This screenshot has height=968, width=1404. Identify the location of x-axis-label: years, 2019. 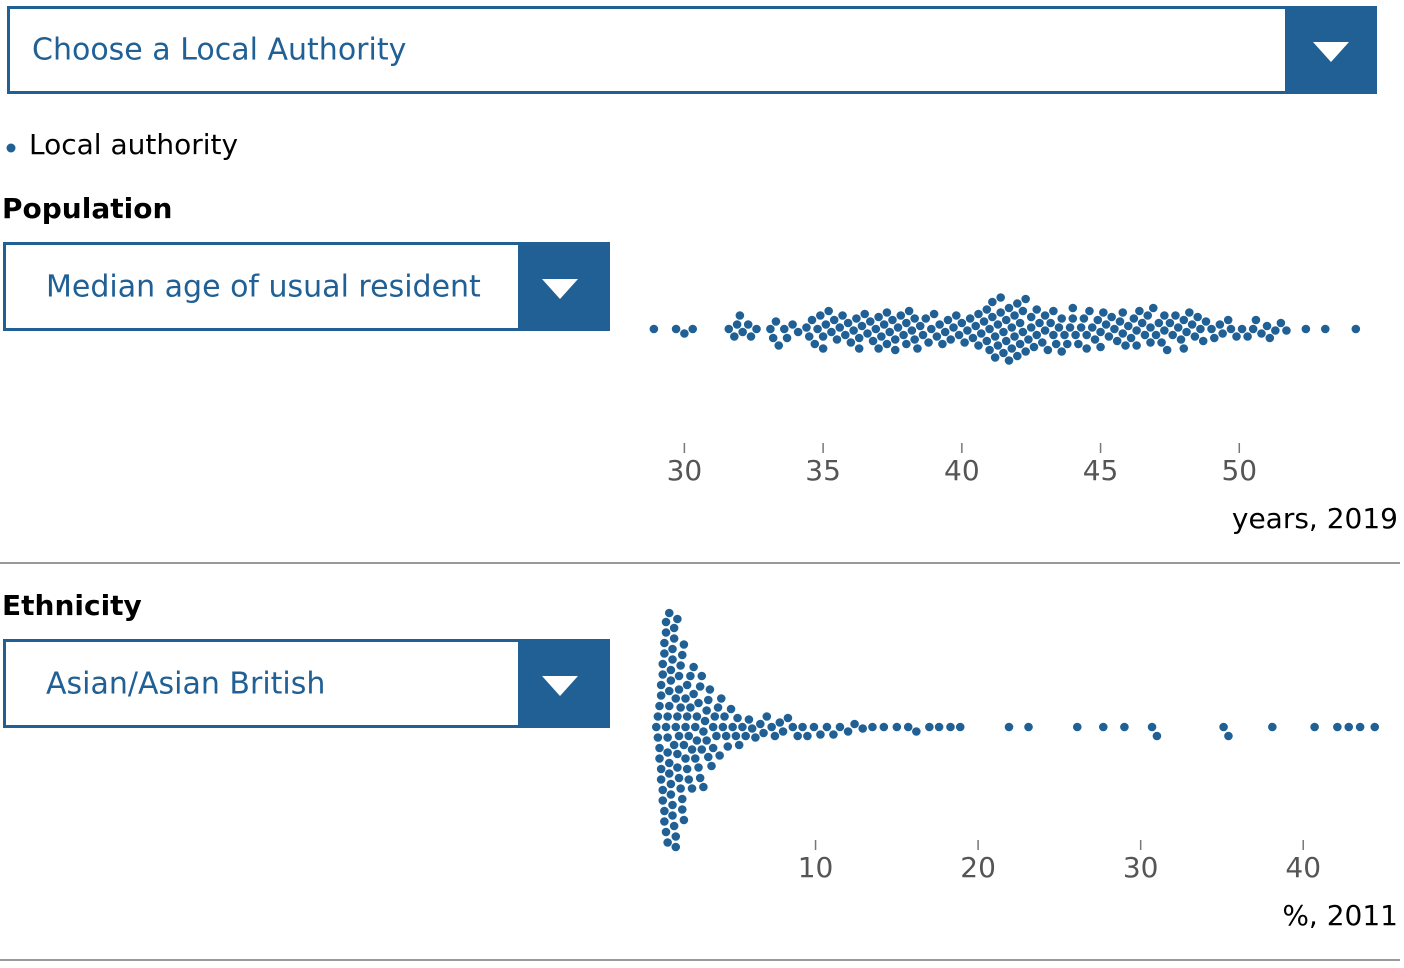
(1315, 518).